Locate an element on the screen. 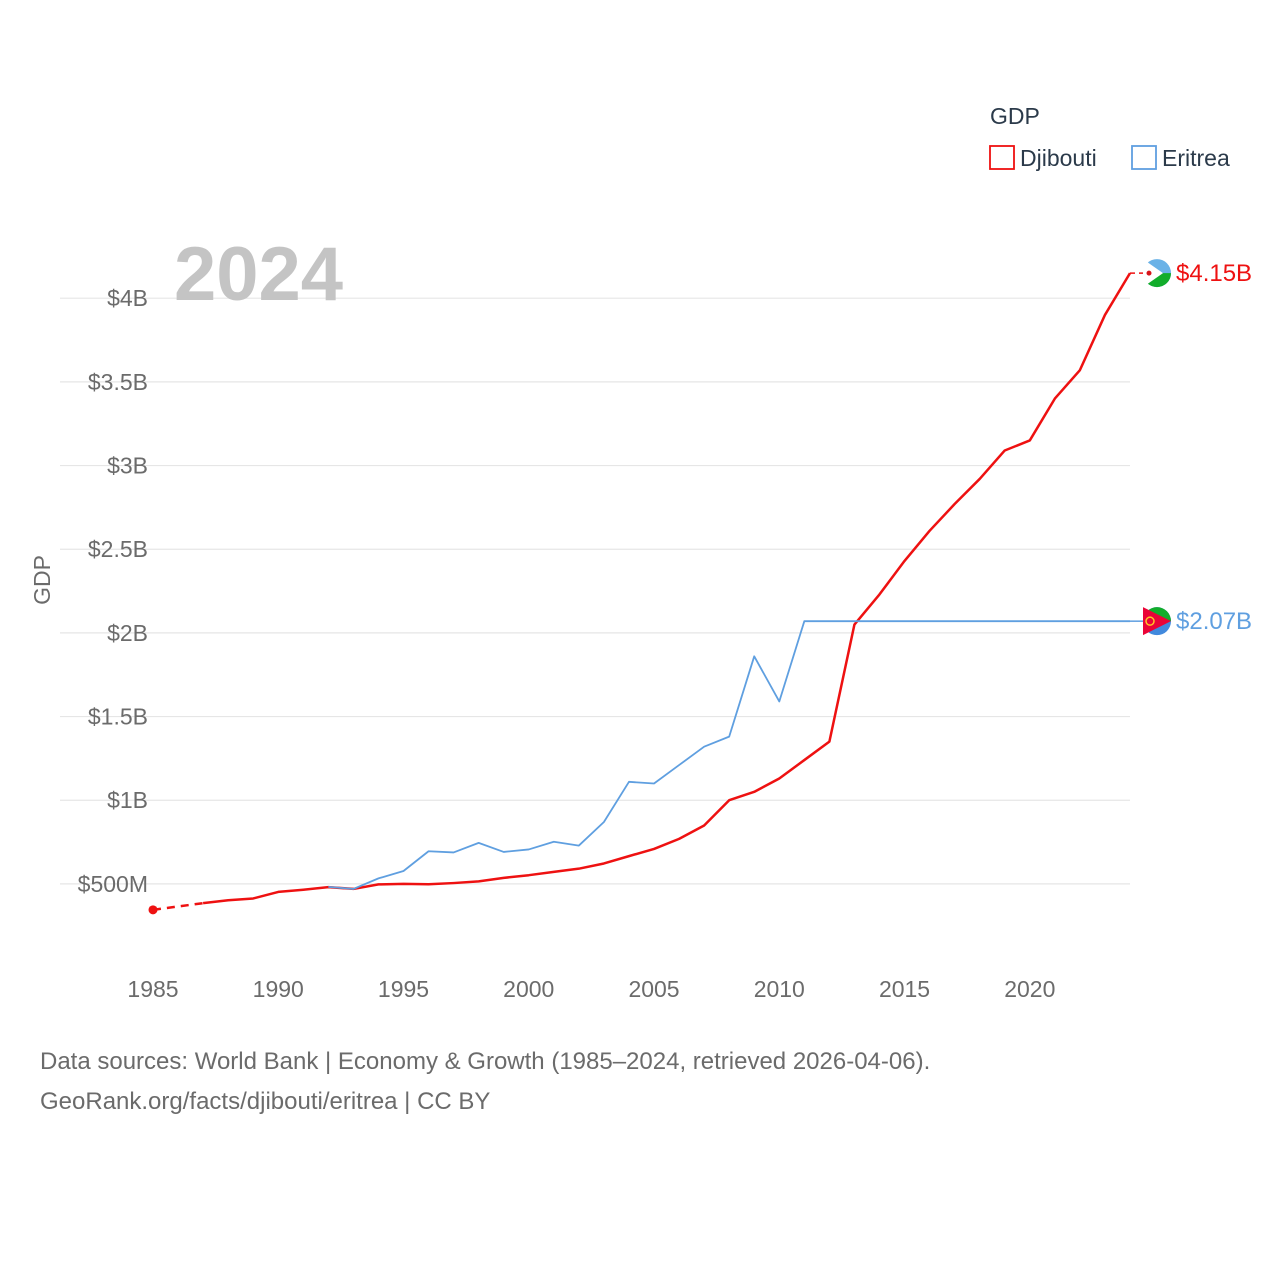 This screenshot has height=1280, width=1280. year-label: 2024 is located at coordinates (258, 274).